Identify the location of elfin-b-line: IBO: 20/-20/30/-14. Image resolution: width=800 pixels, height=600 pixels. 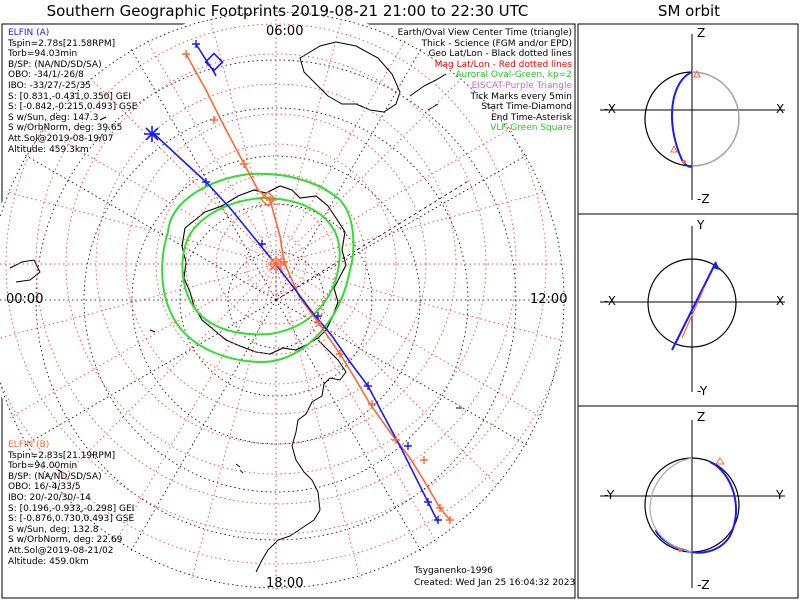
(49, 497).